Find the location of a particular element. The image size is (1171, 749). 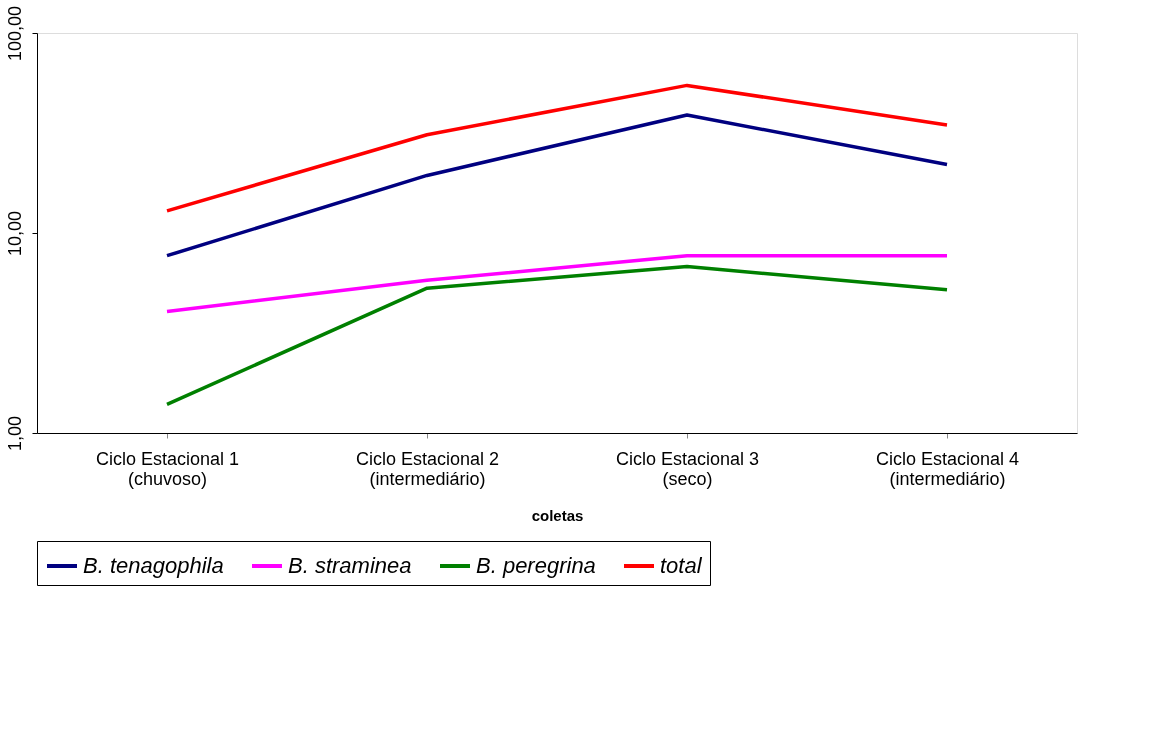

y-tick-label: 100,00 is located at coordinates (14, 33).